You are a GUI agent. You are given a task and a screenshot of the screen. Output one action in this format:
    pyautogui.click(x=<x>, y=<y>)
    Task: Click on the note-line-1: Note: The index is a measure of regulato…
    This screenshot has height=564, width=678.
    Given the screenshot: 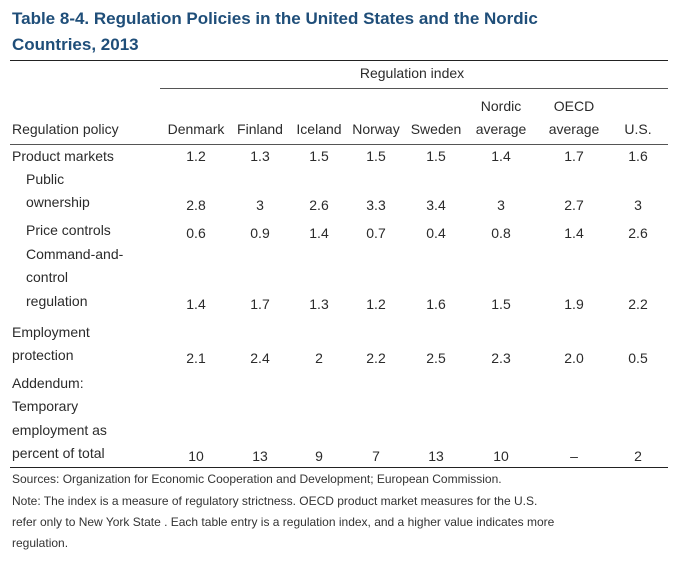 What is the action you would take?
    pyautogui.click(x=275, y=501)
    